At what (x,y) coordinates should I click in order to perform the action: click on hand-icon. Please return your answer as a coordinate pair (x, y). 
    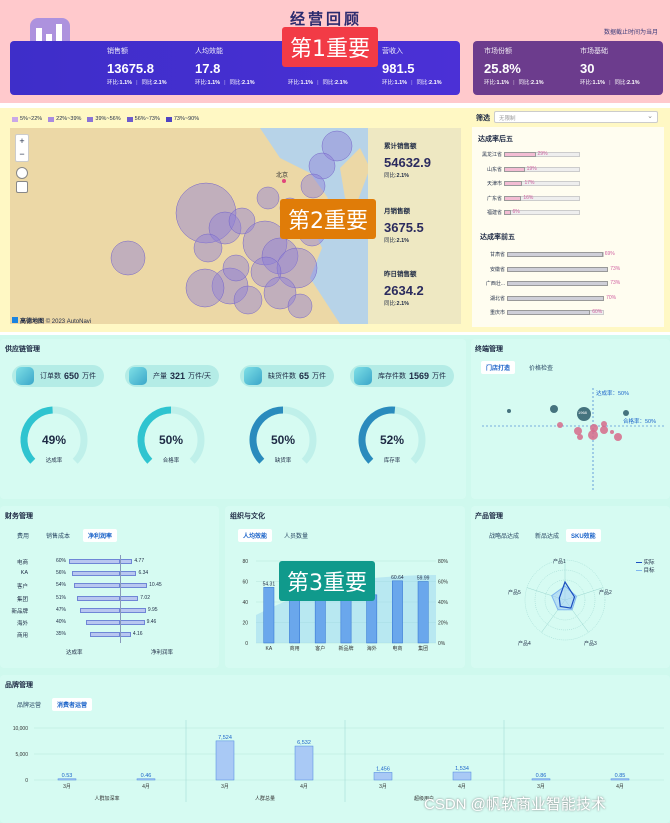
    Looking at the image, I should click on (22, 187).